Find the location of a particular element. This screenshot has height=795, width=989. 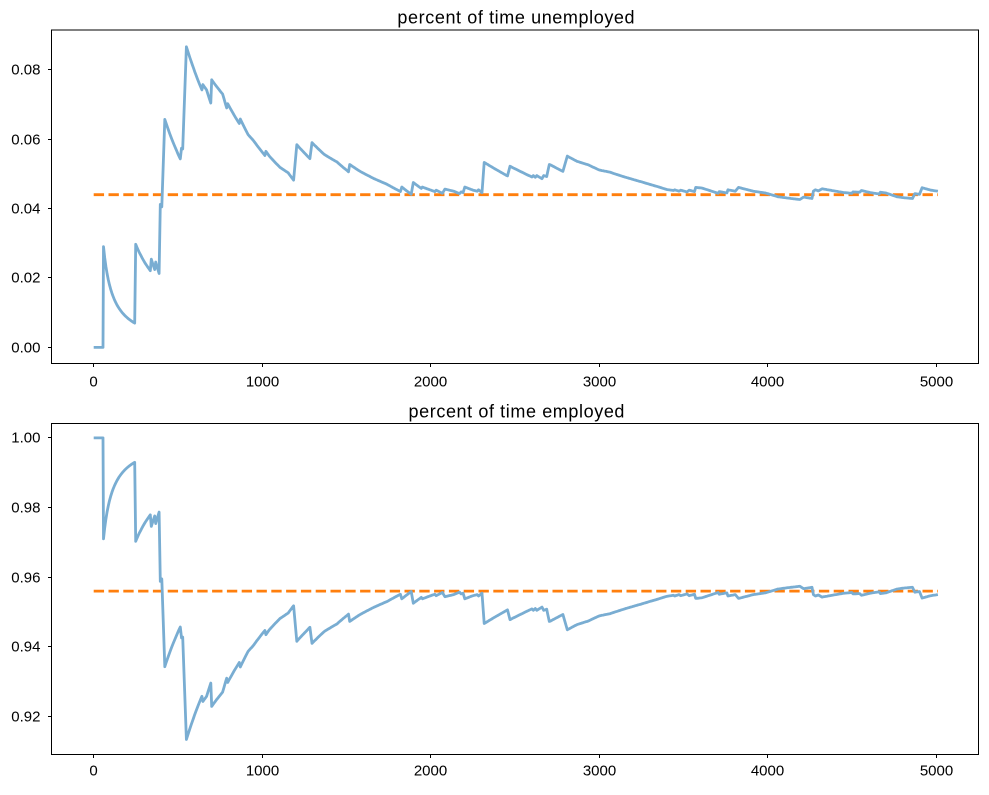

svg-text: 0.04 is located at coordinates (25, 208).